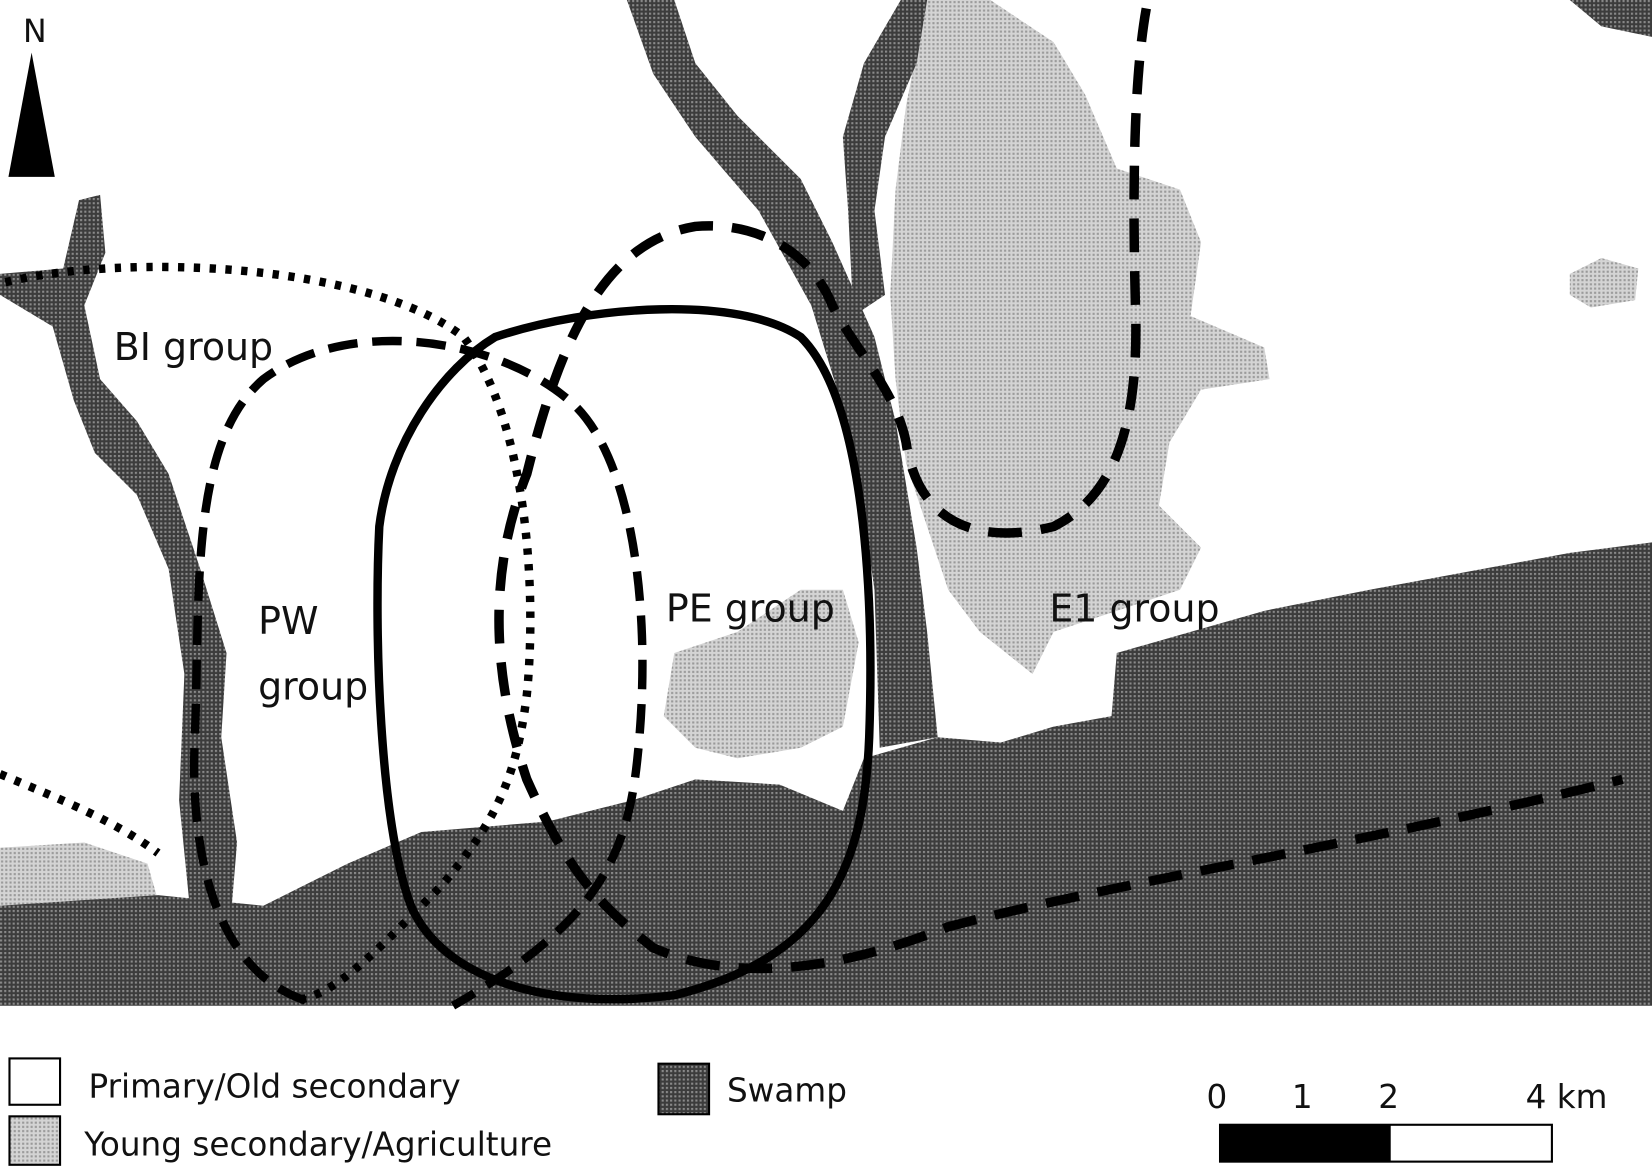  What do you see at coordinates (80, 813) in the screenshot?
I see `bi-range-west` at bounding box center [80, 813].